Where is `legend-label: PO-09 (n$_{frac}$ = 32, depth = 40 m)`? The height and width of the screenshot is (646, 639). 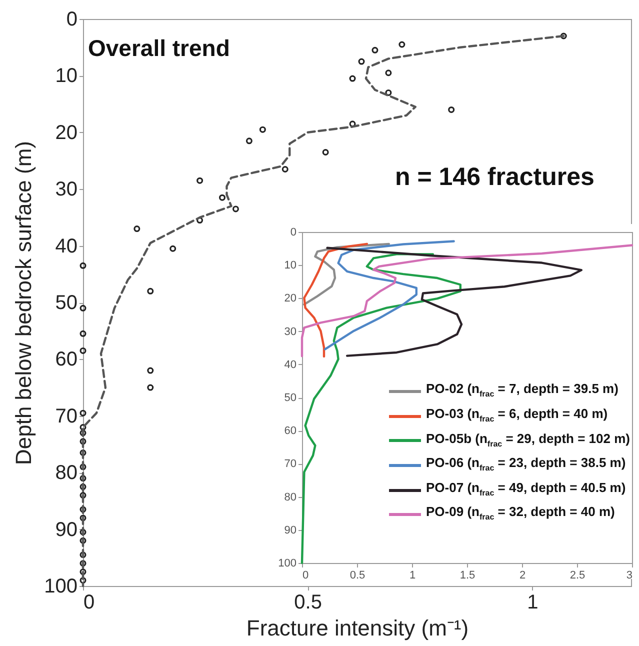 legend-label: PO-09 (n$_{frac}$ = 32, depth = 40 m) is located at coordinates (520, 513).